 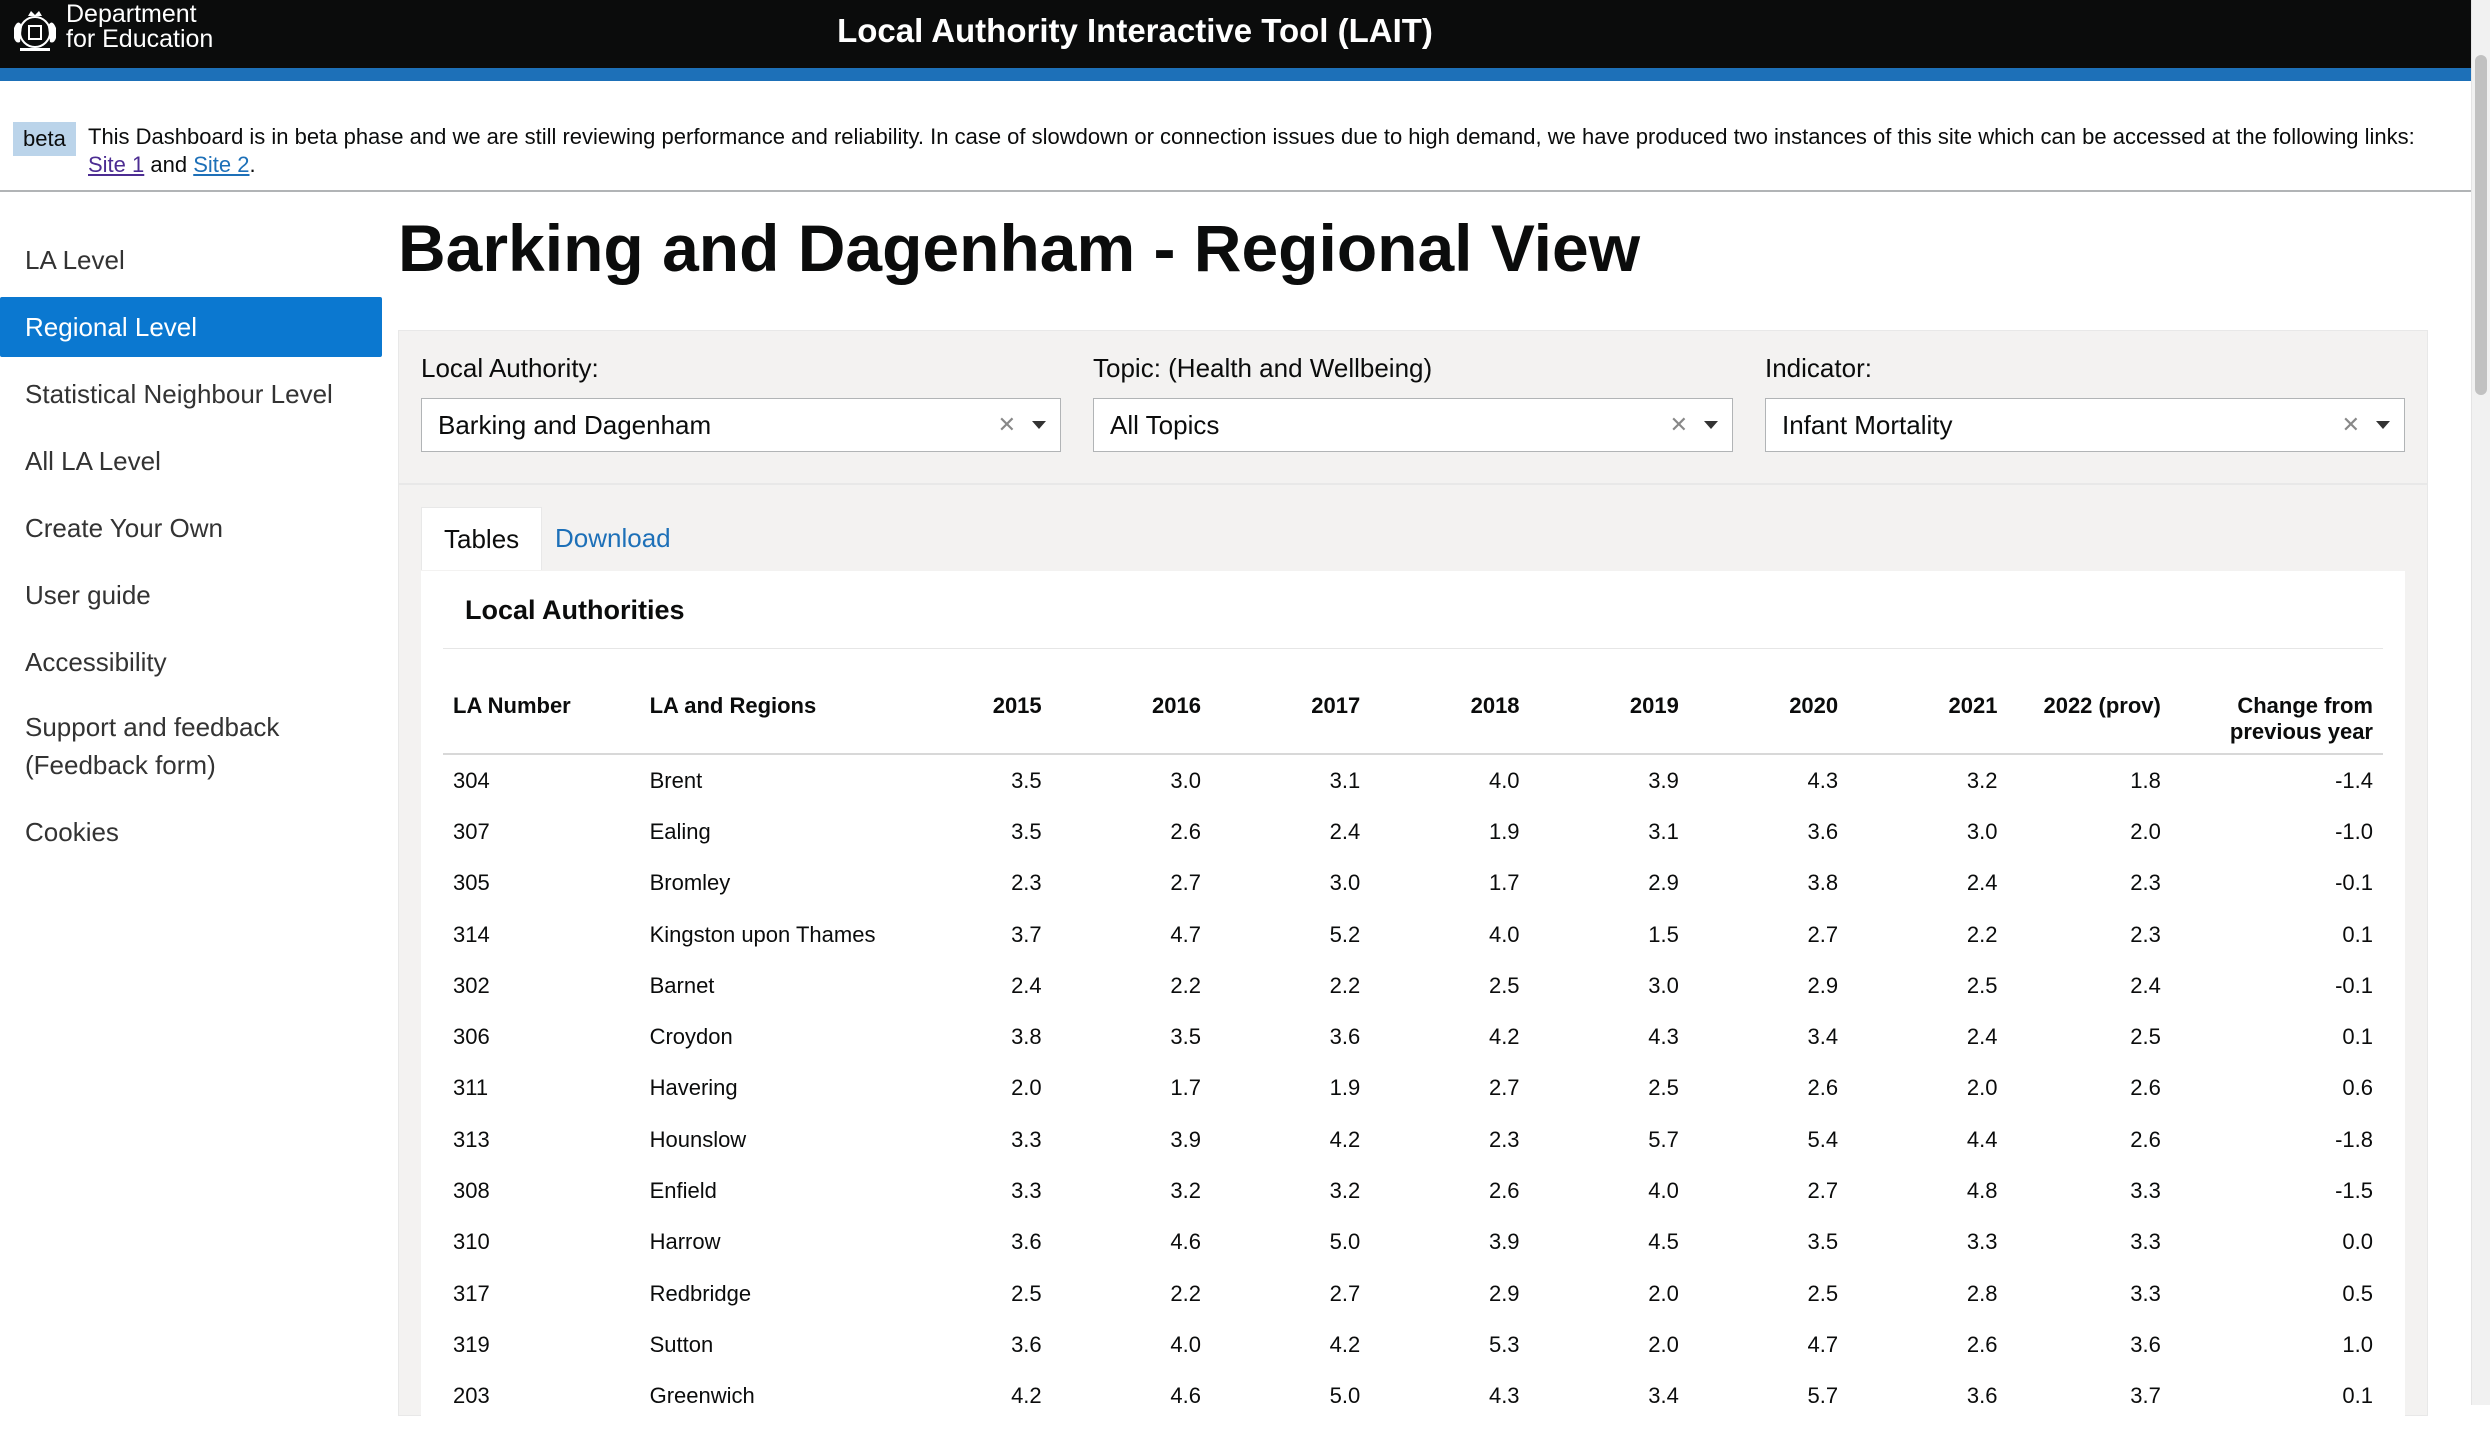 What do you see at coordinates (471, 1344) in the screenshot?
I see `table-cell: 319` at bounding box center [471, 1344].